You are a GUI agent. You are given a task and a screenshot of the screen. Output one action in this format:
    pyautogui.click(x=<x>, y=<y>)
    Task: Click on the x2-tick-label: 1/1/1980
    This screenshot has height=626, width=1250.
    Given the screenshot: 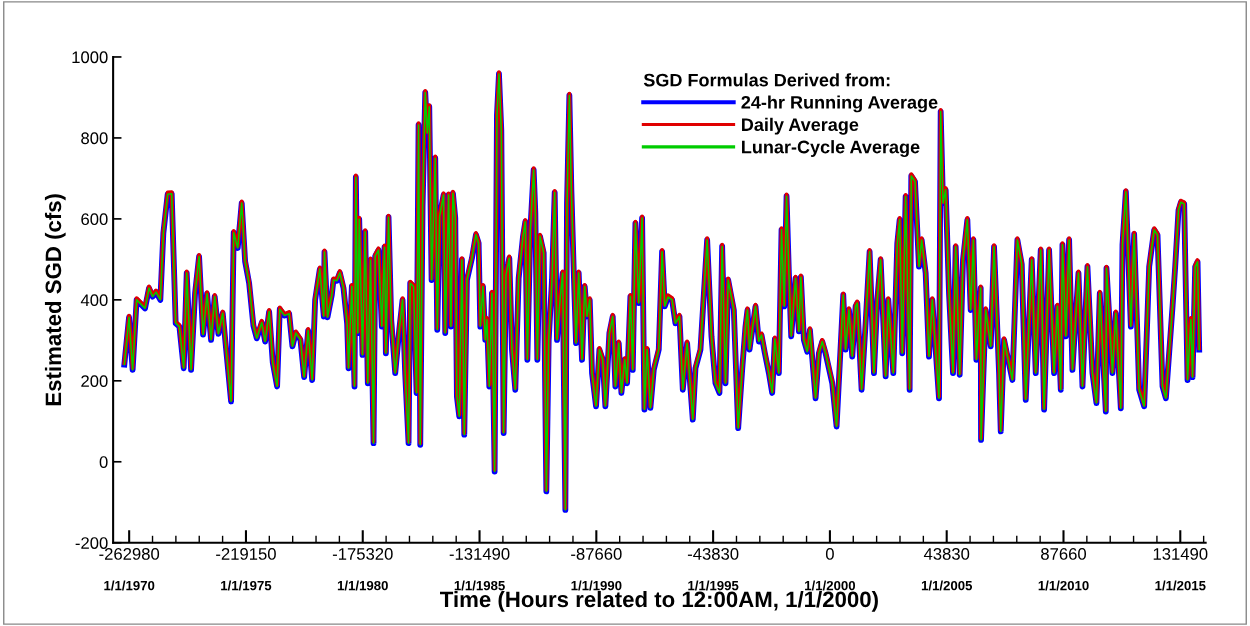 What is the action you would take?
    pyautogui.click(x=362, y=585)
    